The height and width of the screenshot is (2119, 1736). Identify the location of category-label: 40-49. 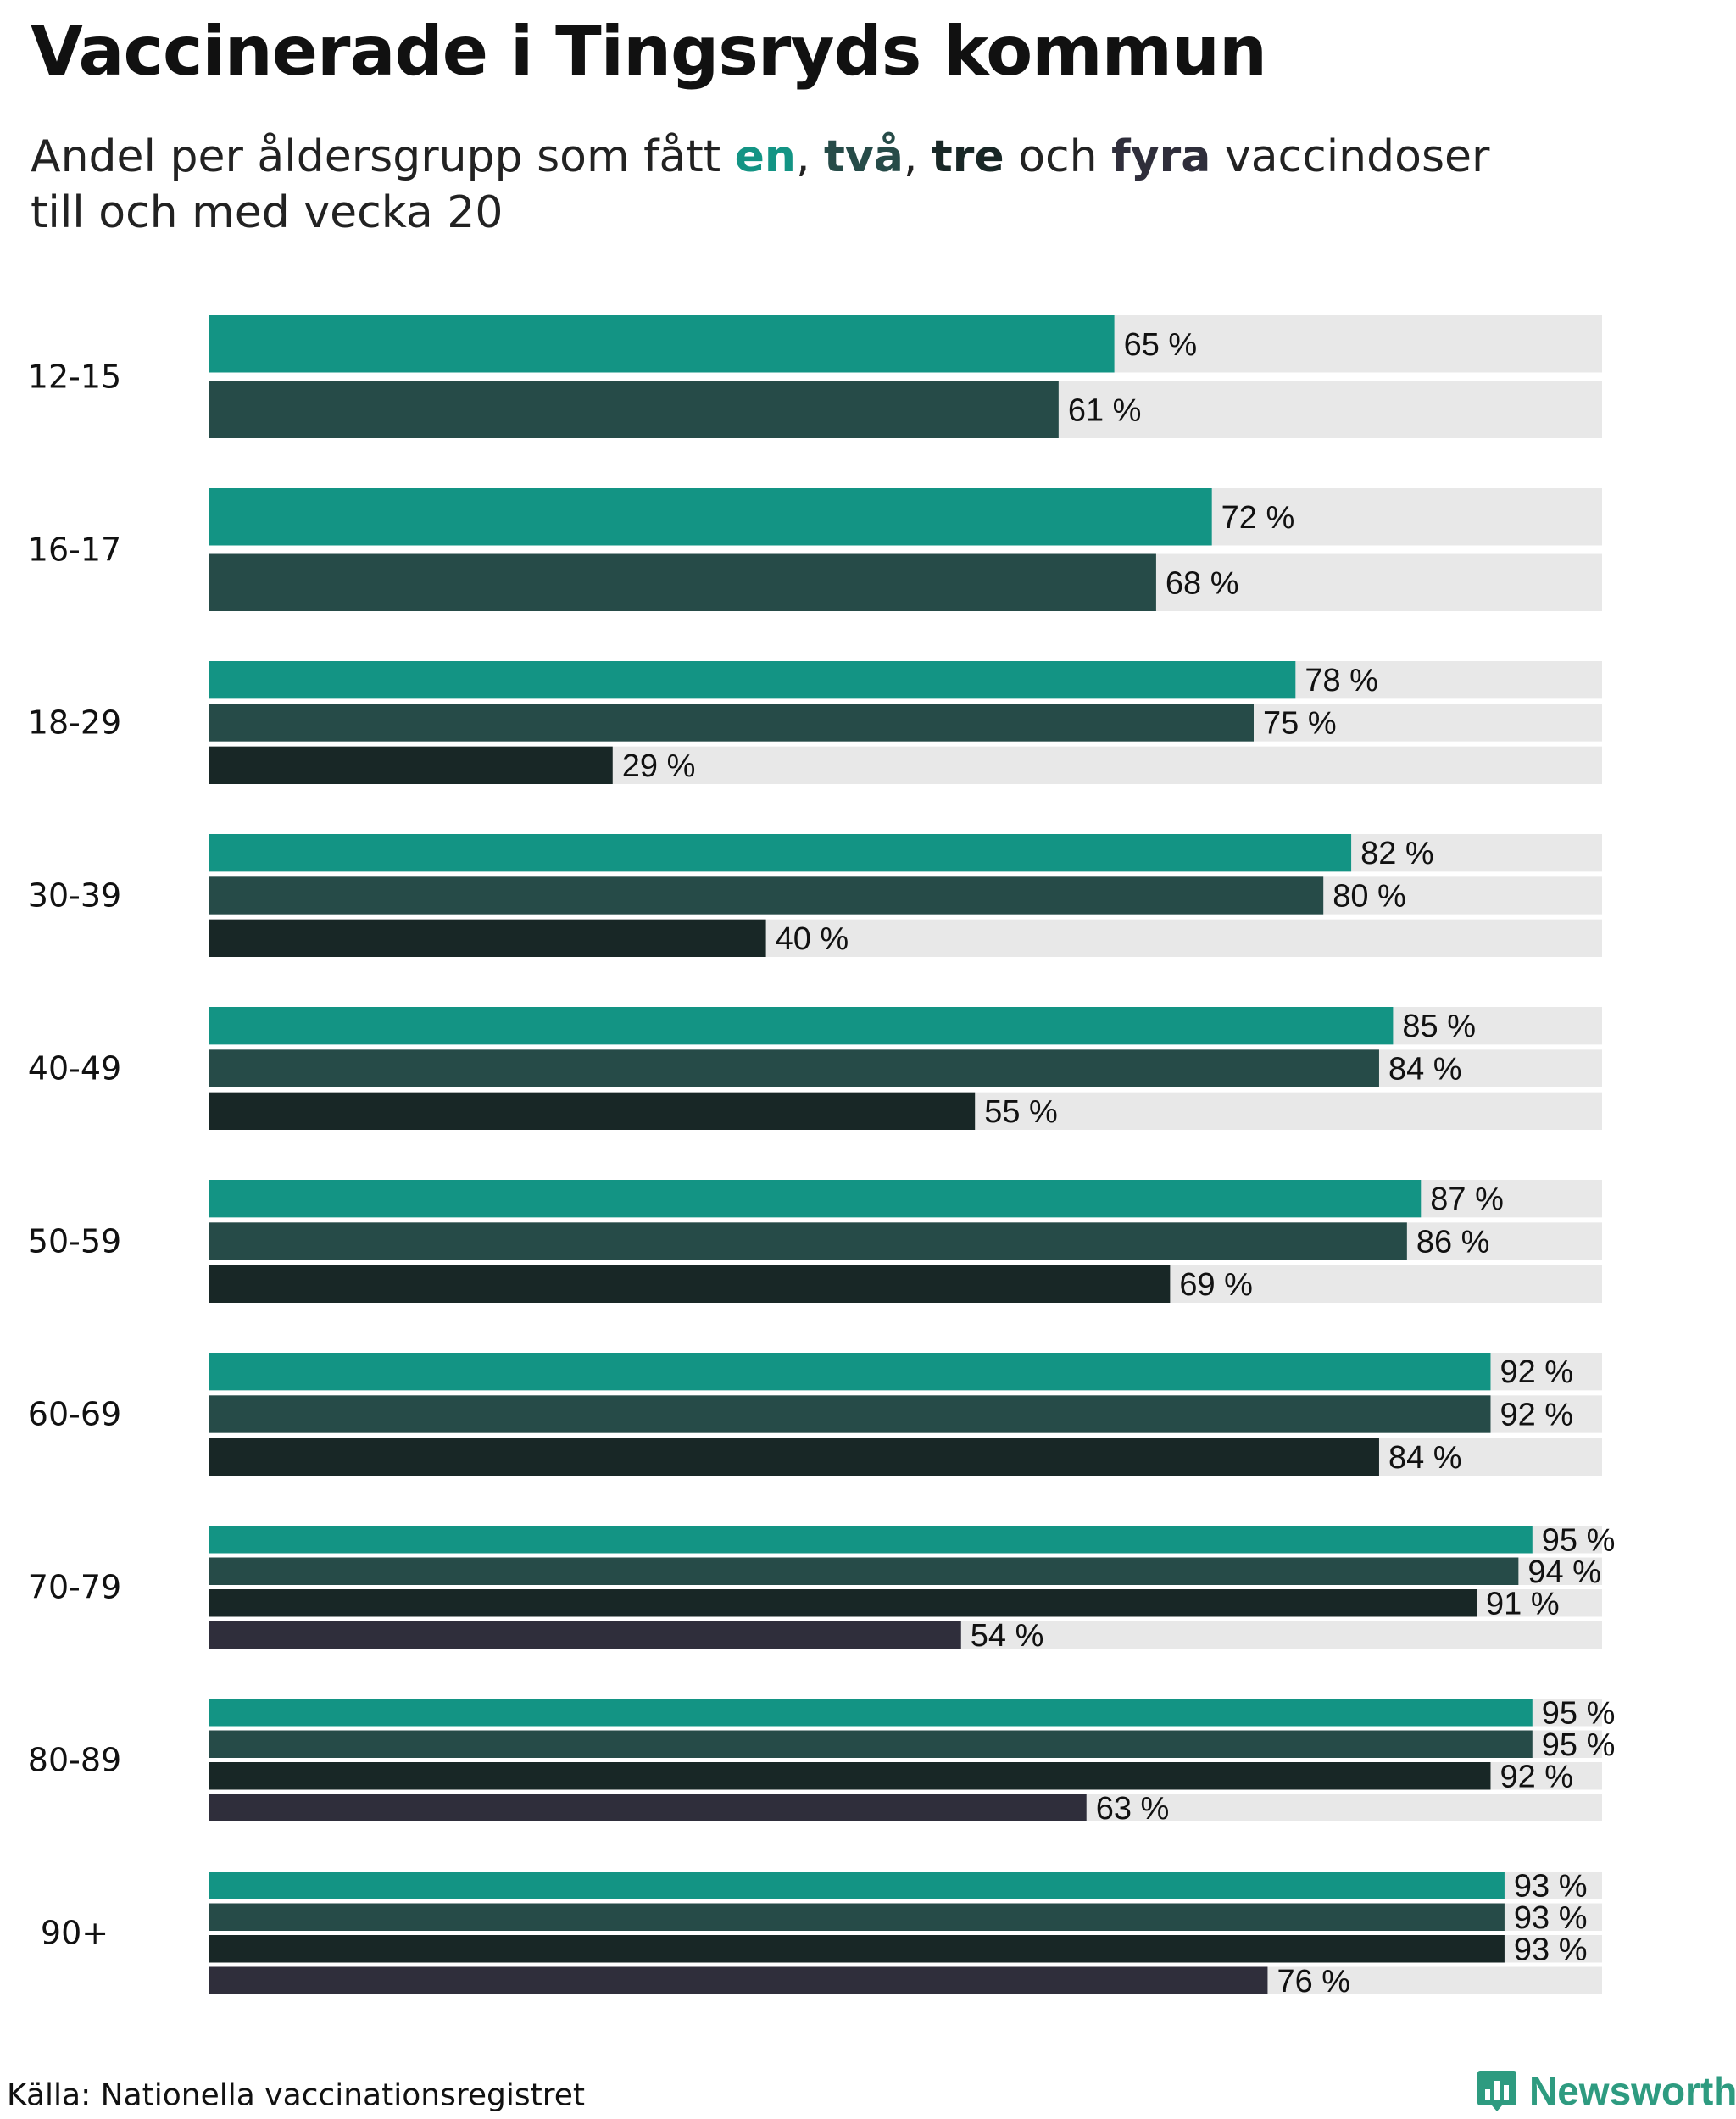
(74, 1069).